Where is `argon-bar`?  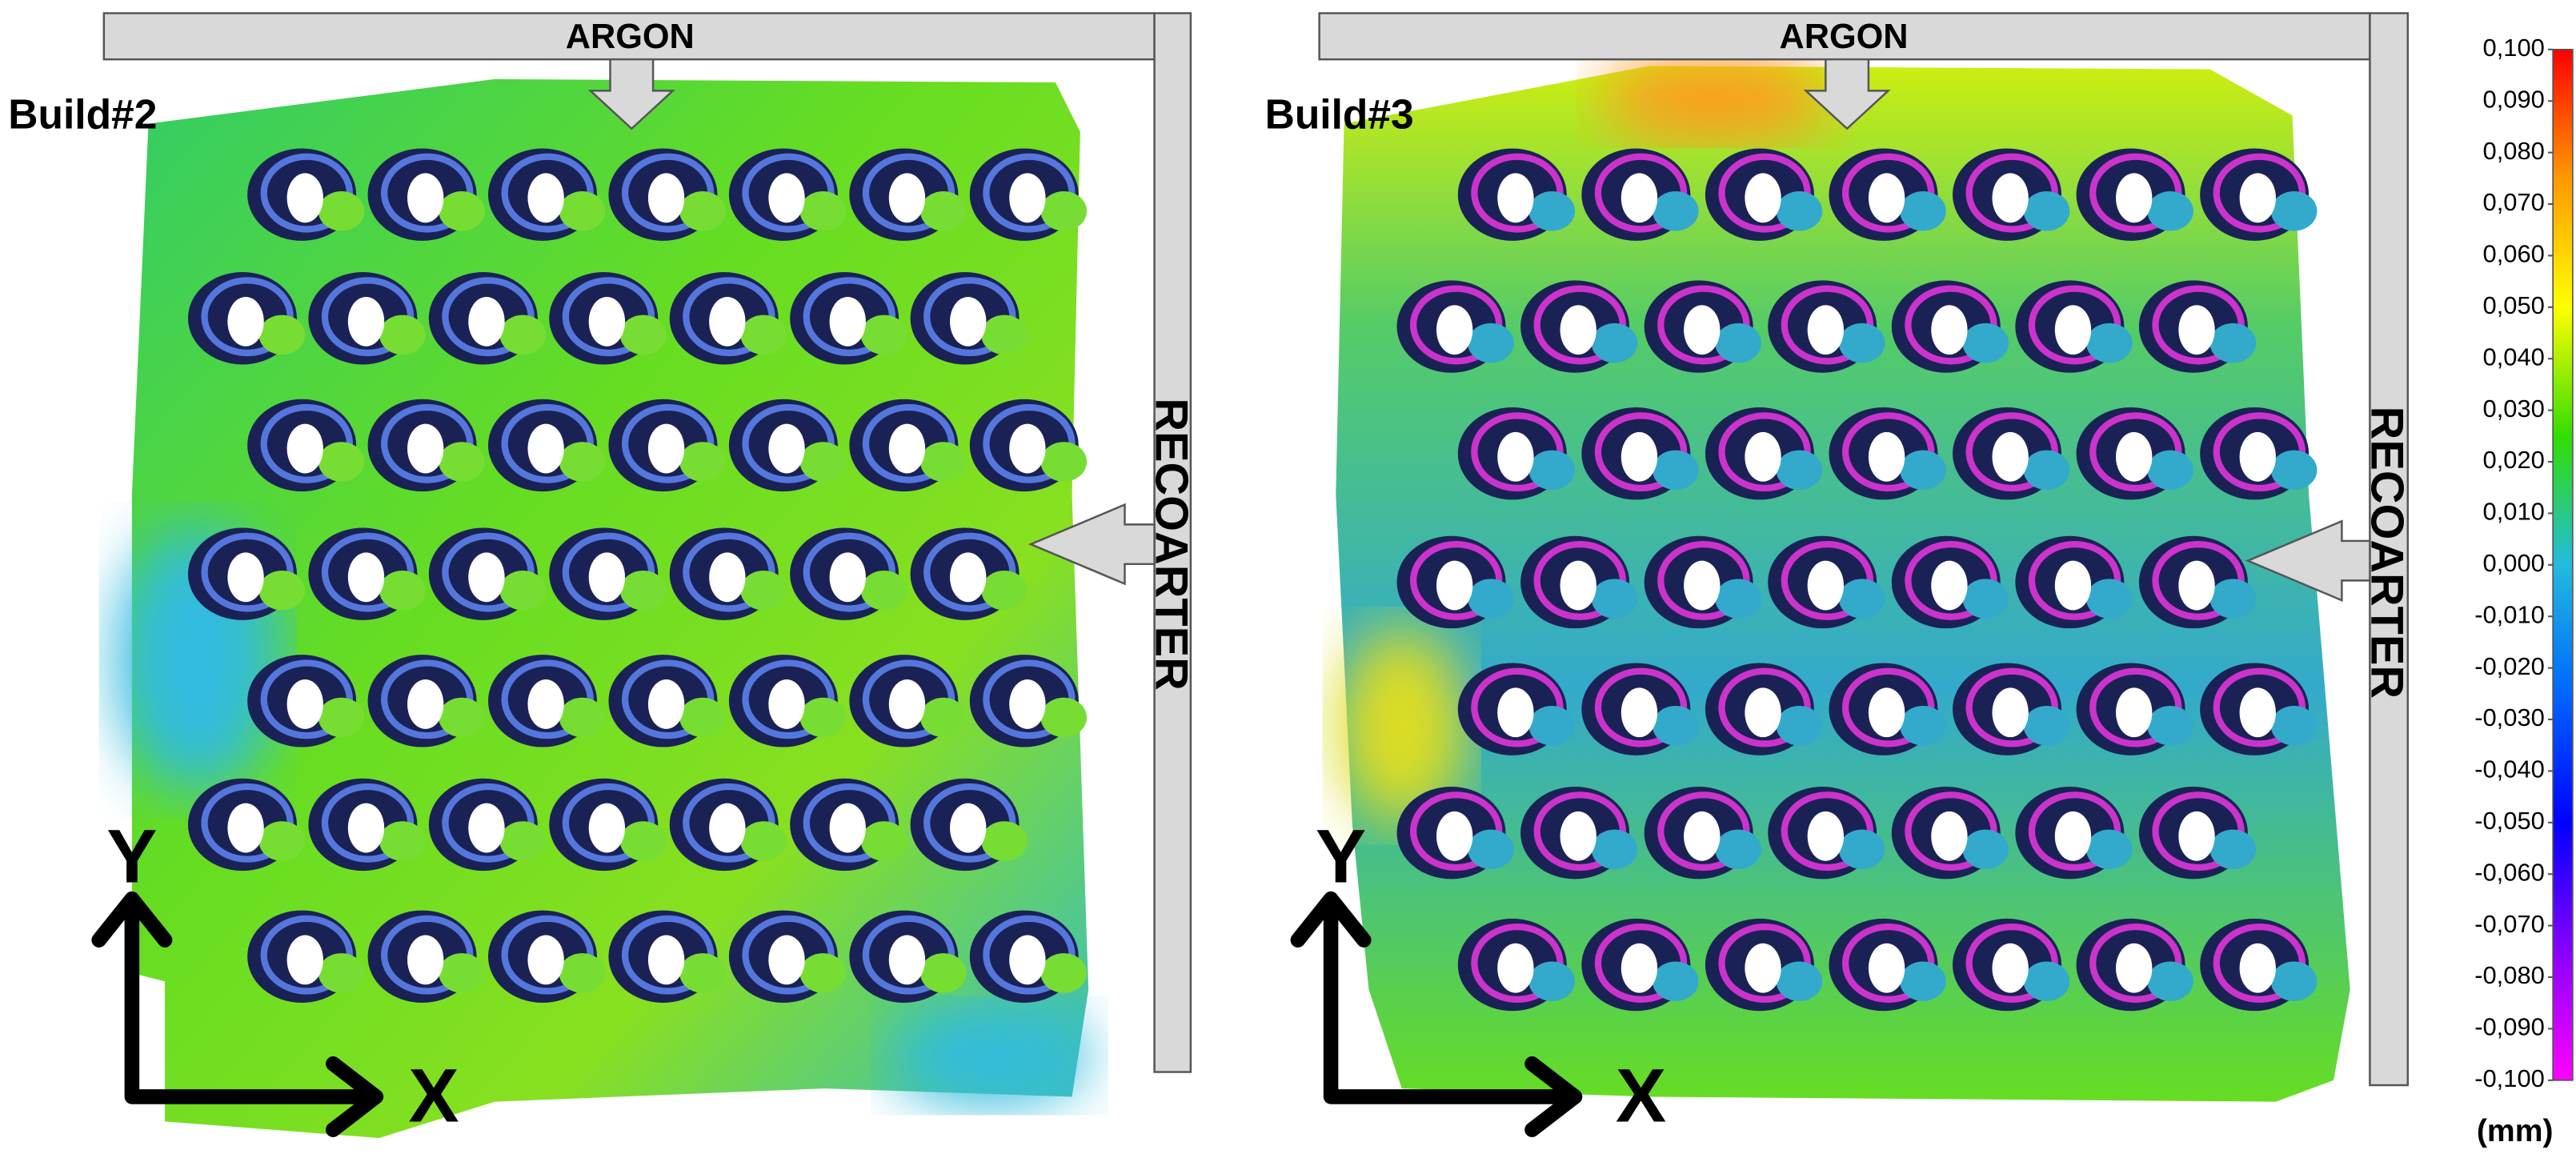 argon-bar is located at coordinates (629, 36).